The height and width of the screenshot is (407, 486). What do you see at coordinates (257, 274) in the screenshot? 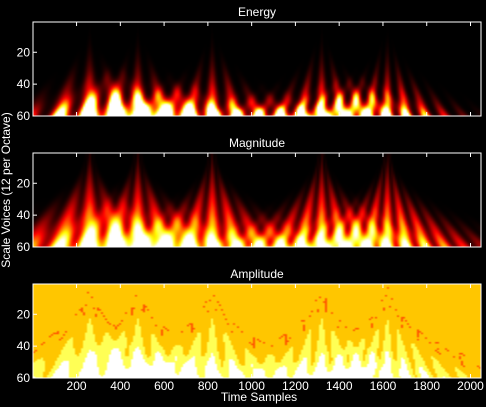
I see `panel-title-2: Amplitude` at bounding box center [257, 274].